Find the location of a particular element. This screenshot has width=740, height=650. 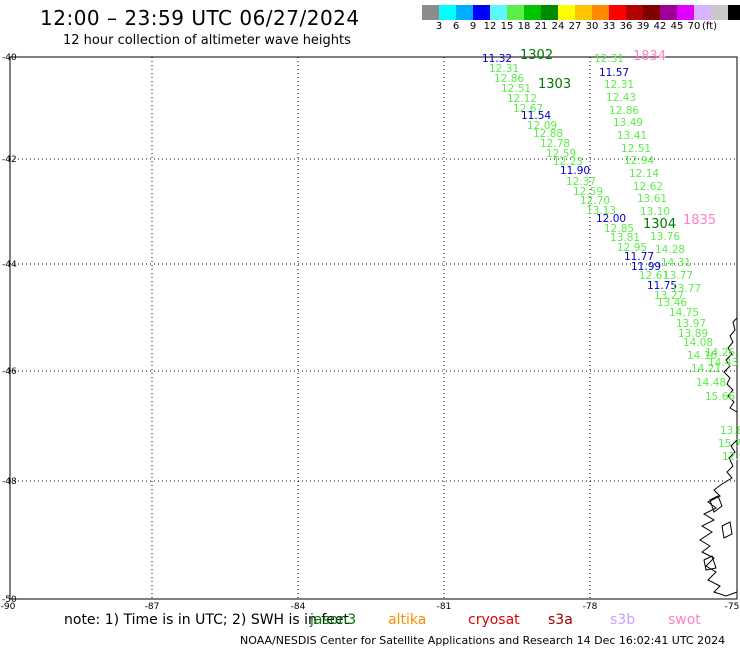

lon-tick-label: -84 is located at coordinates (298, 606).